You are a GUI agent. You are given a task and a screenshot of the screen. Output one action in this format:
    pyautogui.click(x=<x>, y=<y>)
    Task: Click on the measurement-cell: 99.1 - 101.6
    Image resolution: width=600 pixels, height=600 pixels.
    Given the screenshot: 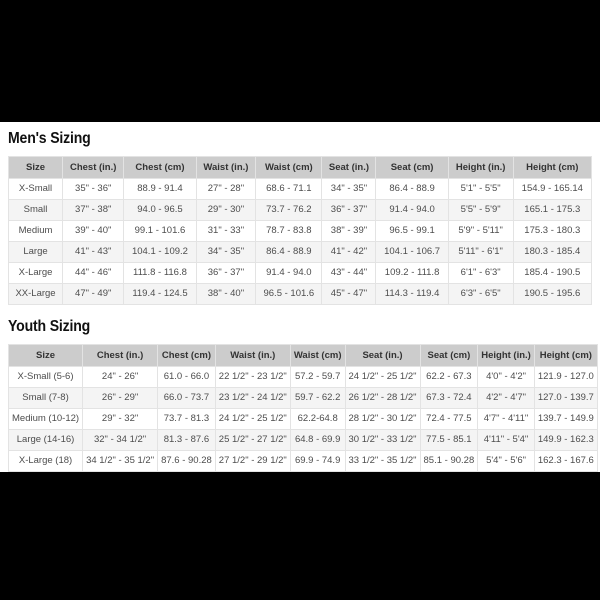 What is the action you would take?
    pyautogui.click(x=160, y=231)
    